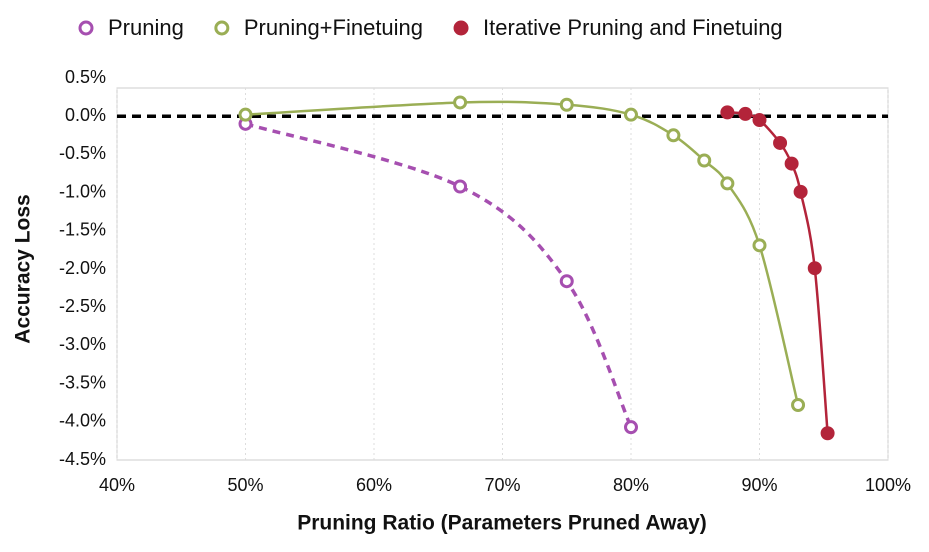 The width and height of the screenshot is (929, 552). Describe the element at coordinates (333, 27) in the screenshot. I see `legend-label: Pruning+Finetuing` at that location.